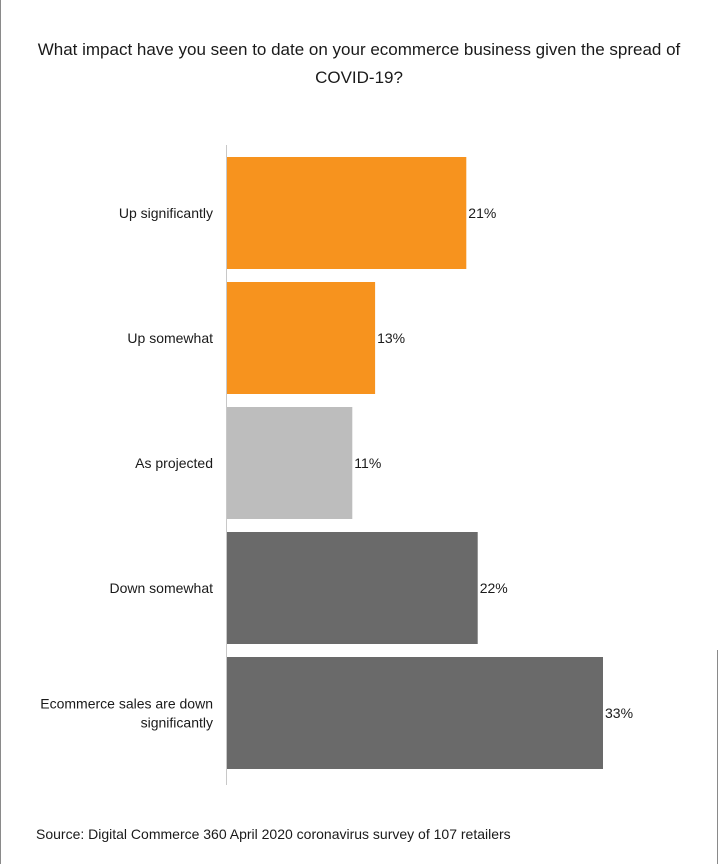  Describe the element at coordinates (174, 463) in the screenshot. I see `category-label-as-projected: As projected` at that location.